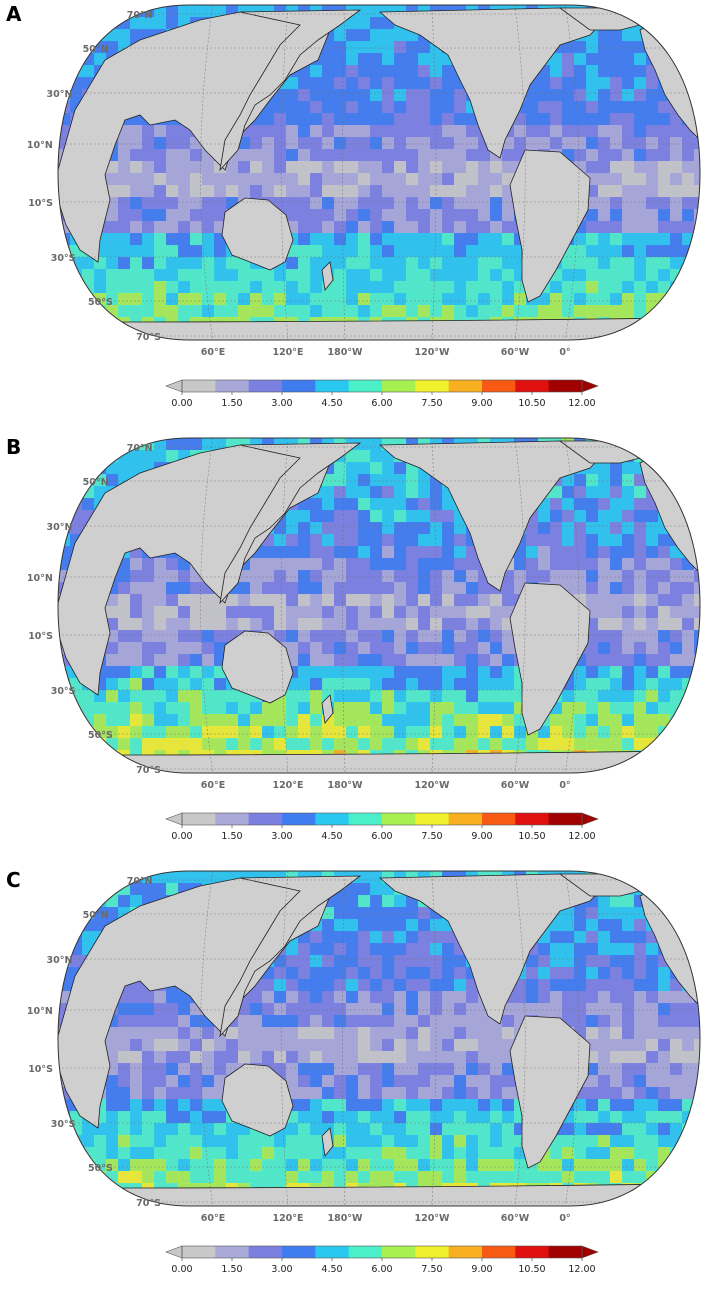  I want to click on lat-label: 30°N, so click(60, 94).